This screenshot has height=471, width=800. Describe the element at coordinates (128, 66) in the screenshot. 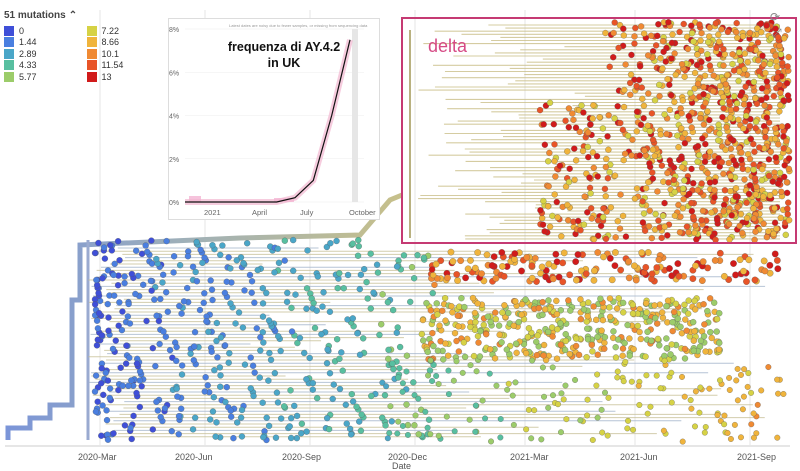

I see `legend-item: 11.54` at that location.